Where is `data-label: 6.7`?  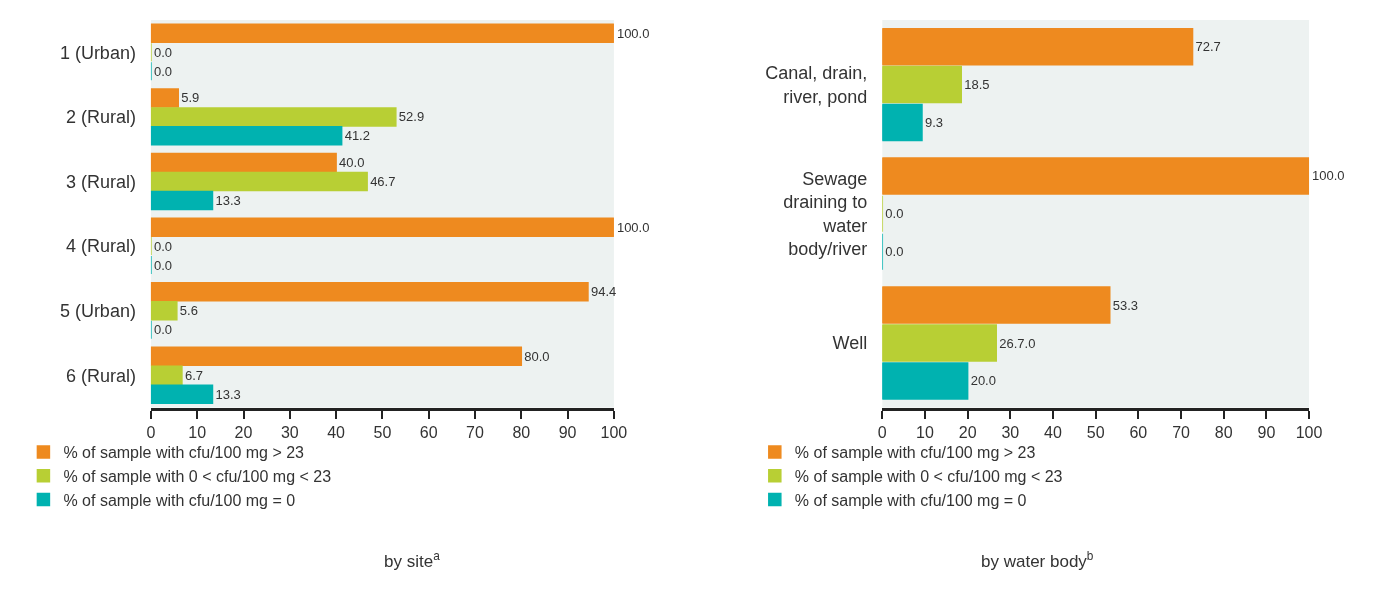 data-label: 6.7 is located at coordinates (194, 375).